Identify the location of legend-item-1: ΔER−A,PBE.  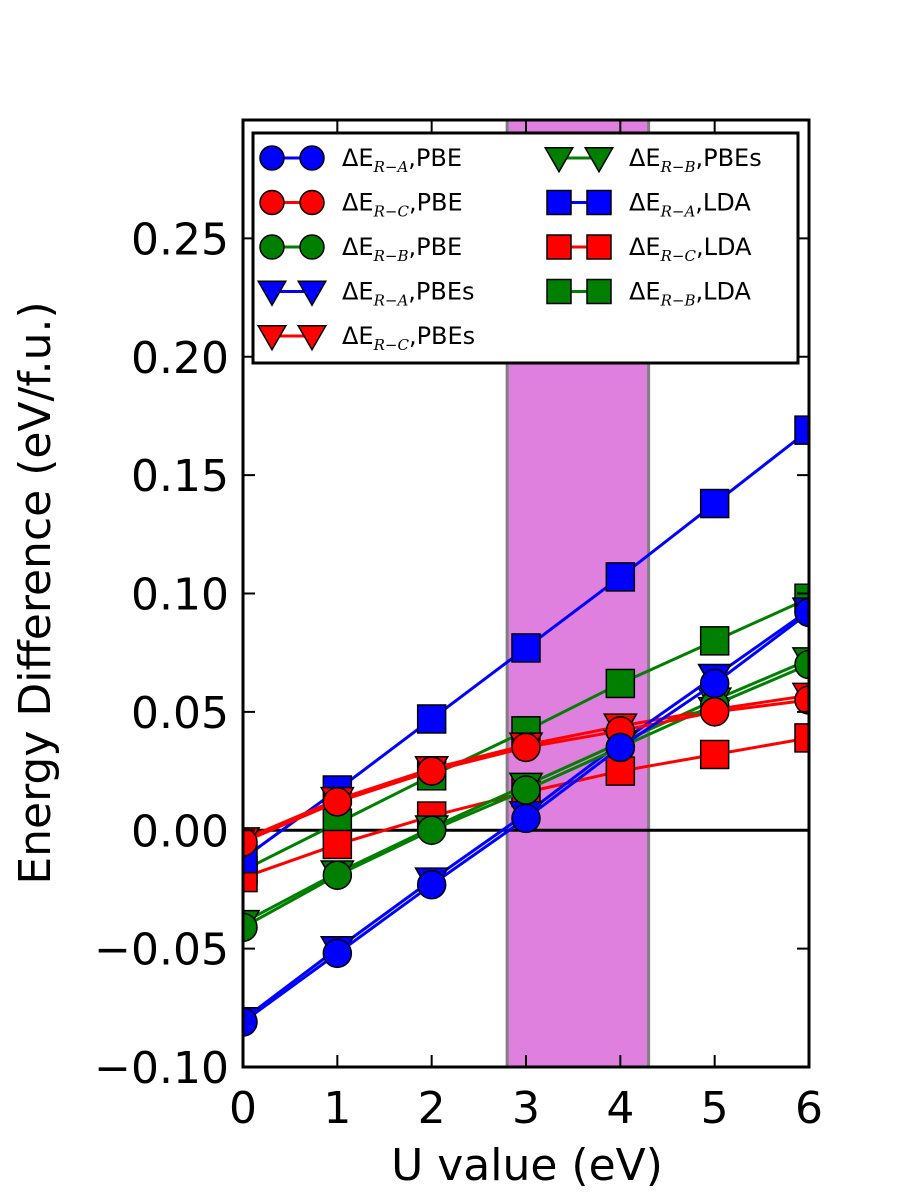
(360, 160).